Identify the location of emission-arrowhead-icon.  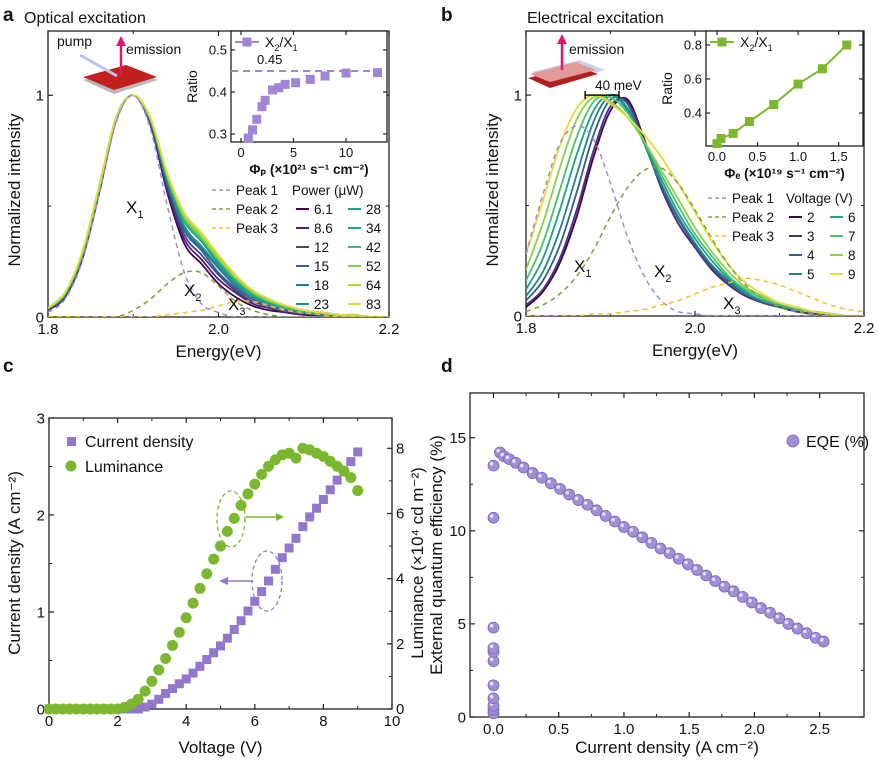
(562, 39).